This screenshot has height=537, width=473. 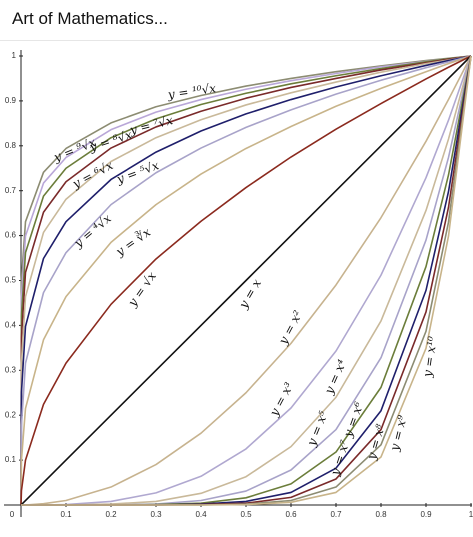 I want to click on curve-label: y = ⁴√x, so click(x=92, y=231).